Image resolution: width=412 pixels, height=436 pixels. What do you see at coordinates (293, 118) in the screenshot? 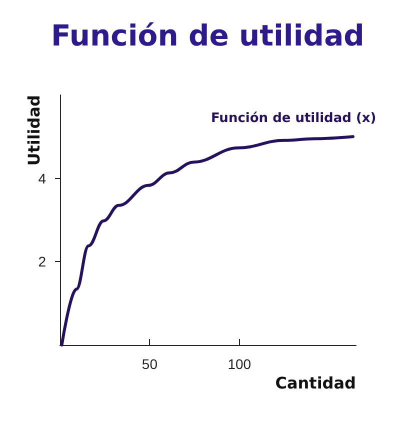
I see `series-label: Función de utilidad (x)` at bounding box center [293, 118].